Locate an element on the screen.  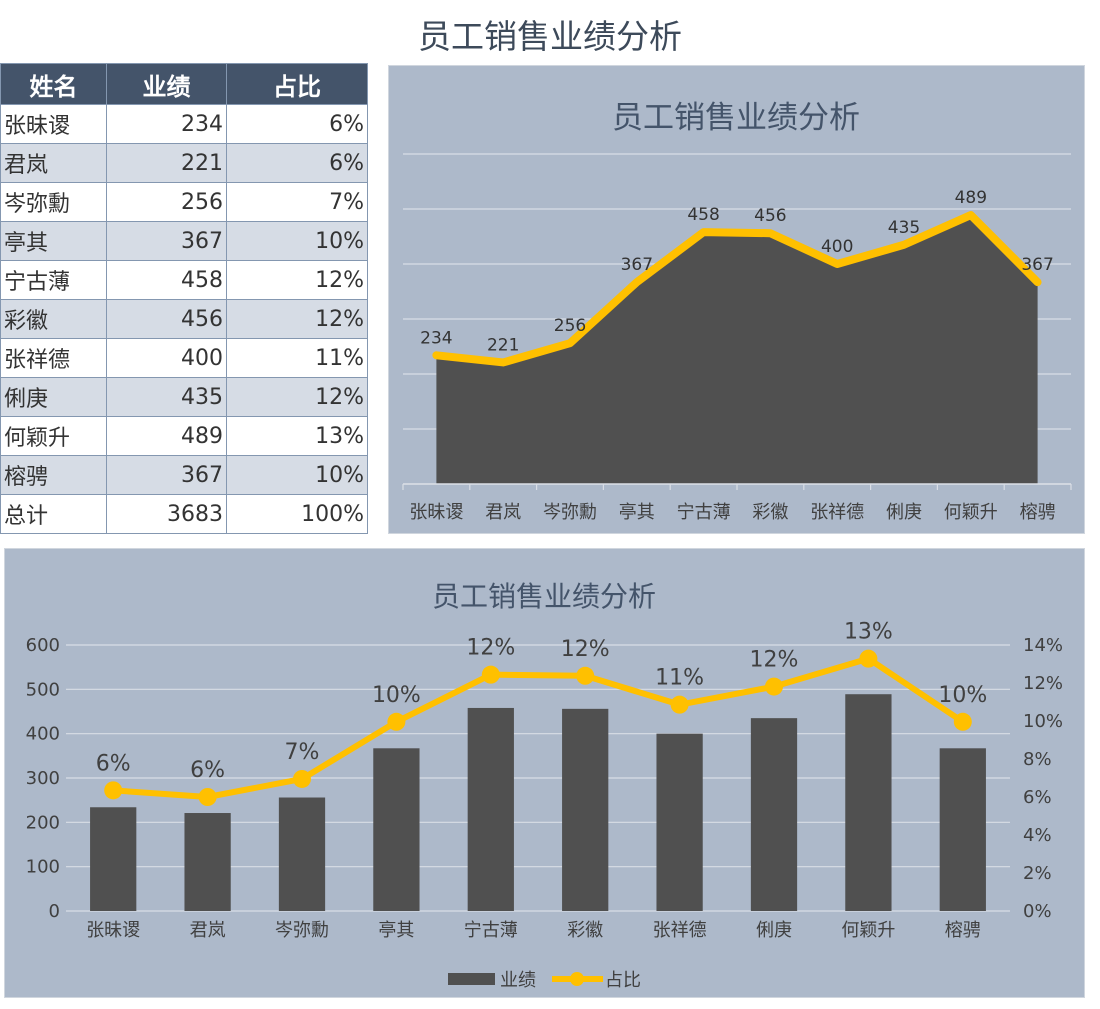
y-tick-label: 300 is located at coordinates (43, 778).